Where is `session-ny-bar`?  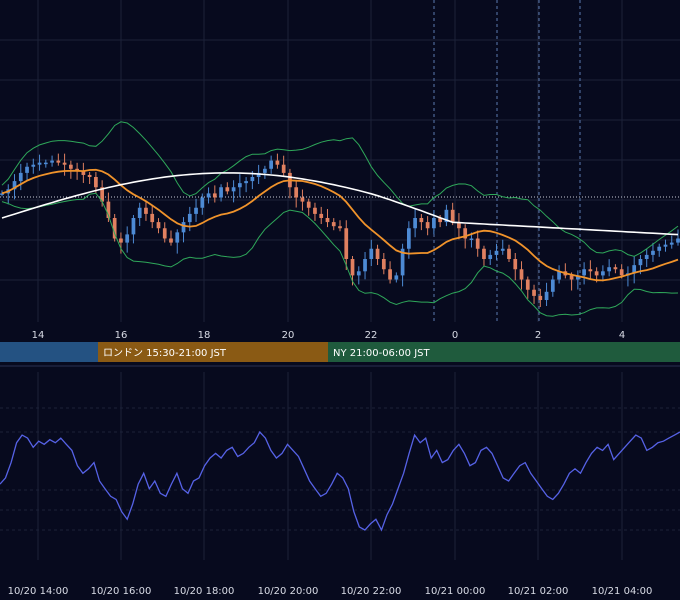 session-ny-bar is located at coordinates (504, 352).